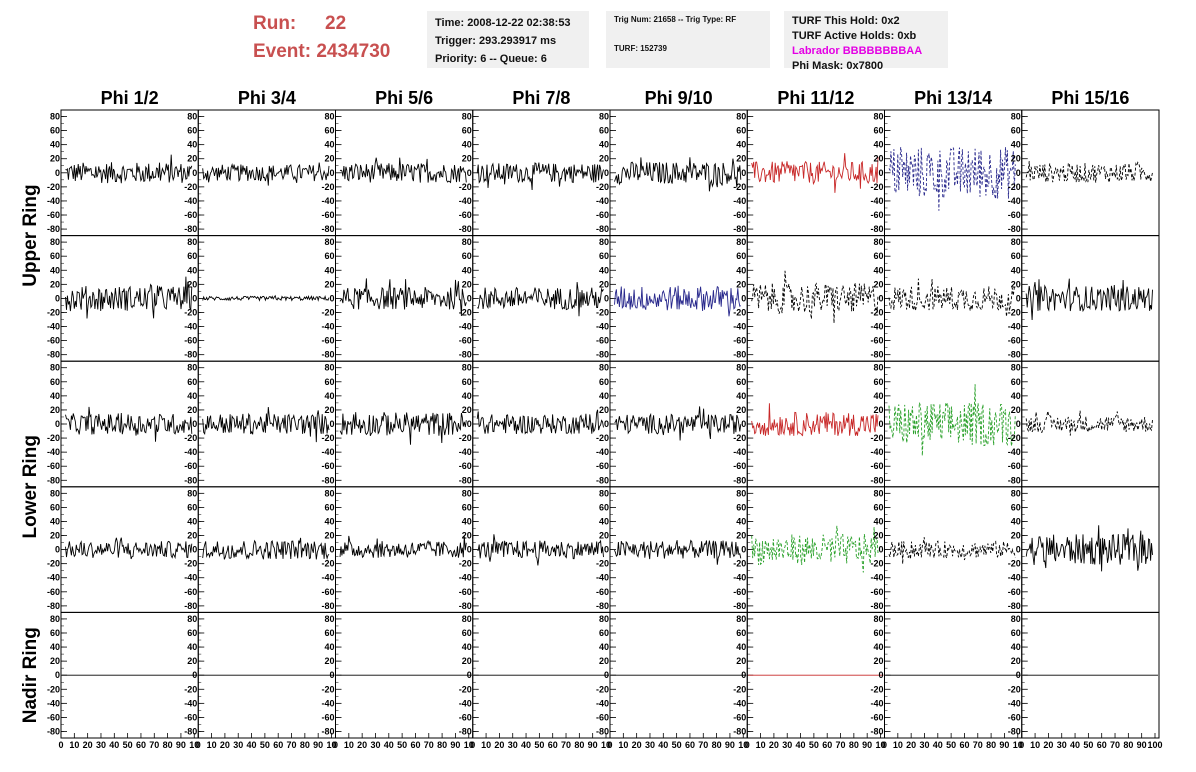 The height and width of the screenshot is (772, 1196). I want to click on x-tick-label: 50, so click(265, 745).